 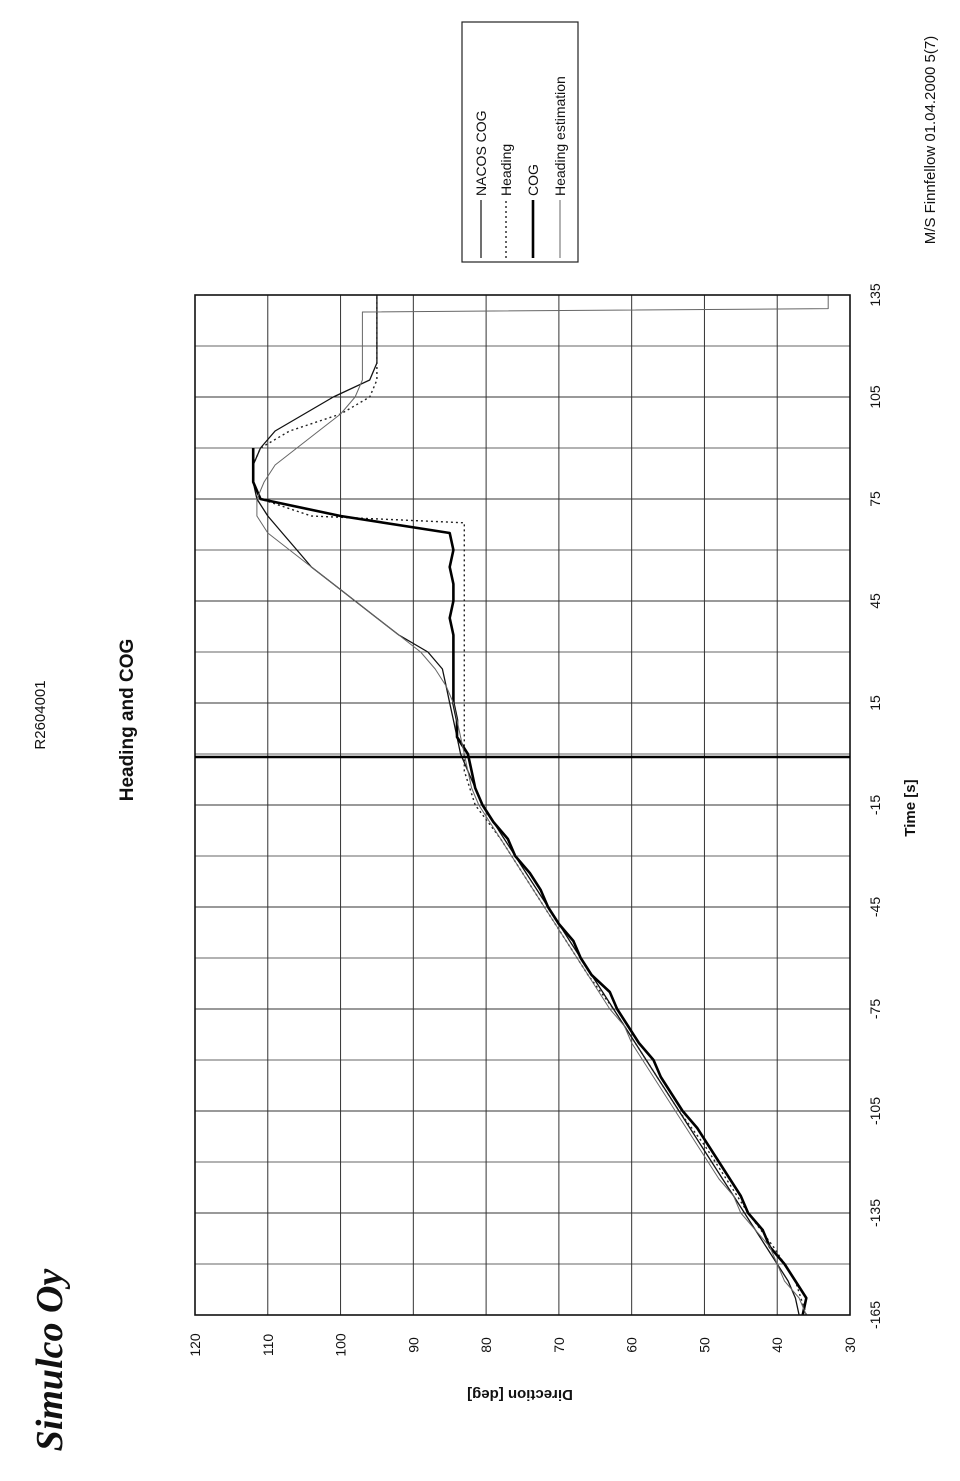 What do you see at coordinates (875, 499) in the screenshot?
I see `x-tick-label: 75` at bounding box center [875, 499].